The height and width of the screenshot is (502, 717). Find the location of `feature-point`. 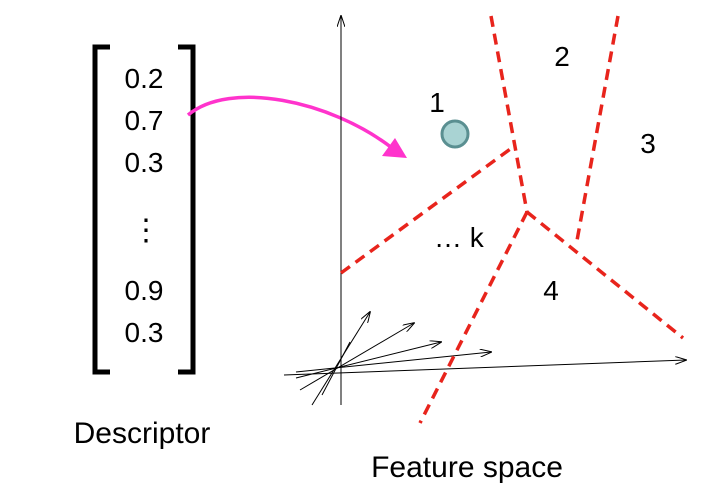

feature-point is located at coordinates (455, 134).